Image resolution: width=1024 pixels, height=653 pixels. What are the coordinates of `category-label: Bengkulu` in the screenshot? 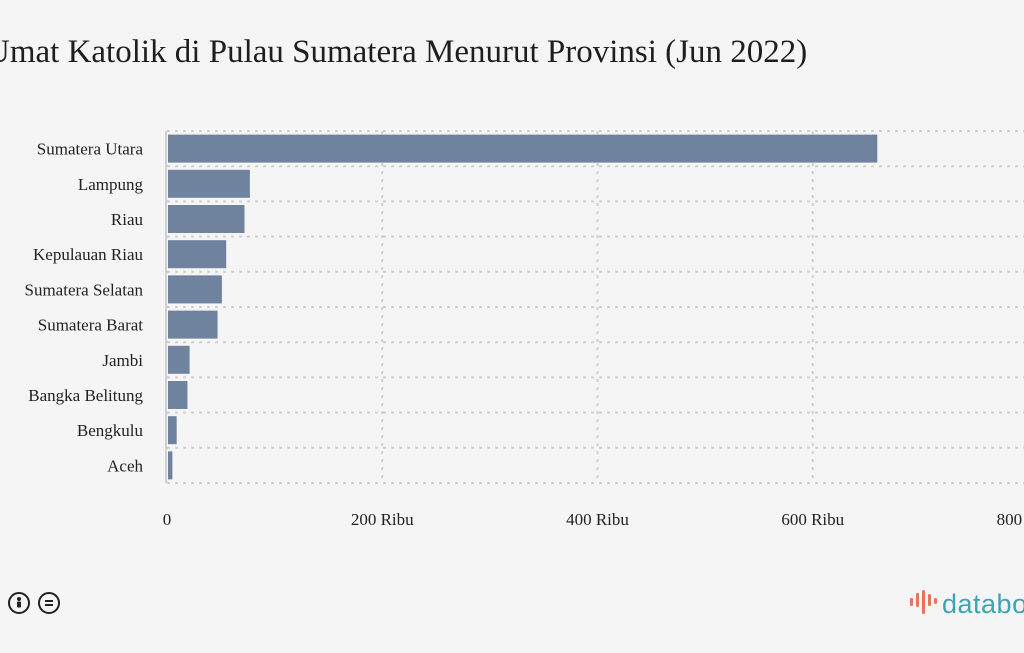 It's located at (110, 430).